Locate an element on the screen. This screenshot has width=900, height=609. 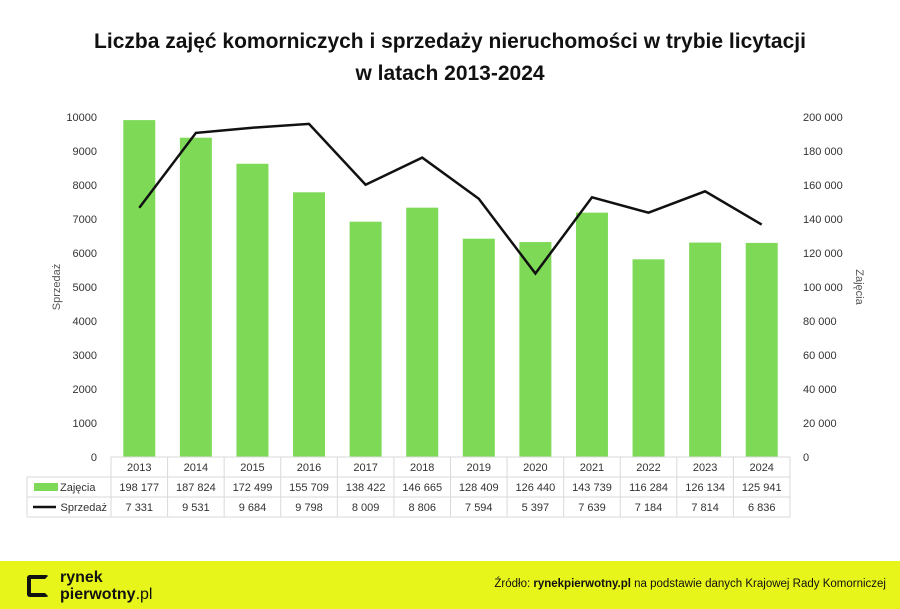
y-left-tick-label: 4000 is located at coordinates (85, 322).